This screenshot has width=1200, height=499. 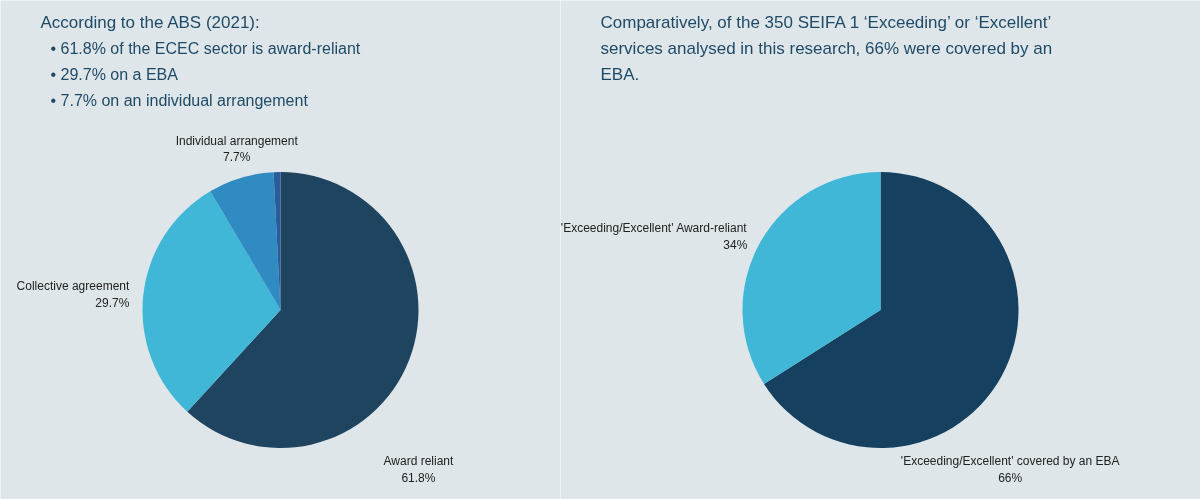 What do you see at coordinates (654, 228) in the screenshot?
I see `slice-label: 'Exceeding/Excellent' Award-reliant` at bounding box center [654, 228].